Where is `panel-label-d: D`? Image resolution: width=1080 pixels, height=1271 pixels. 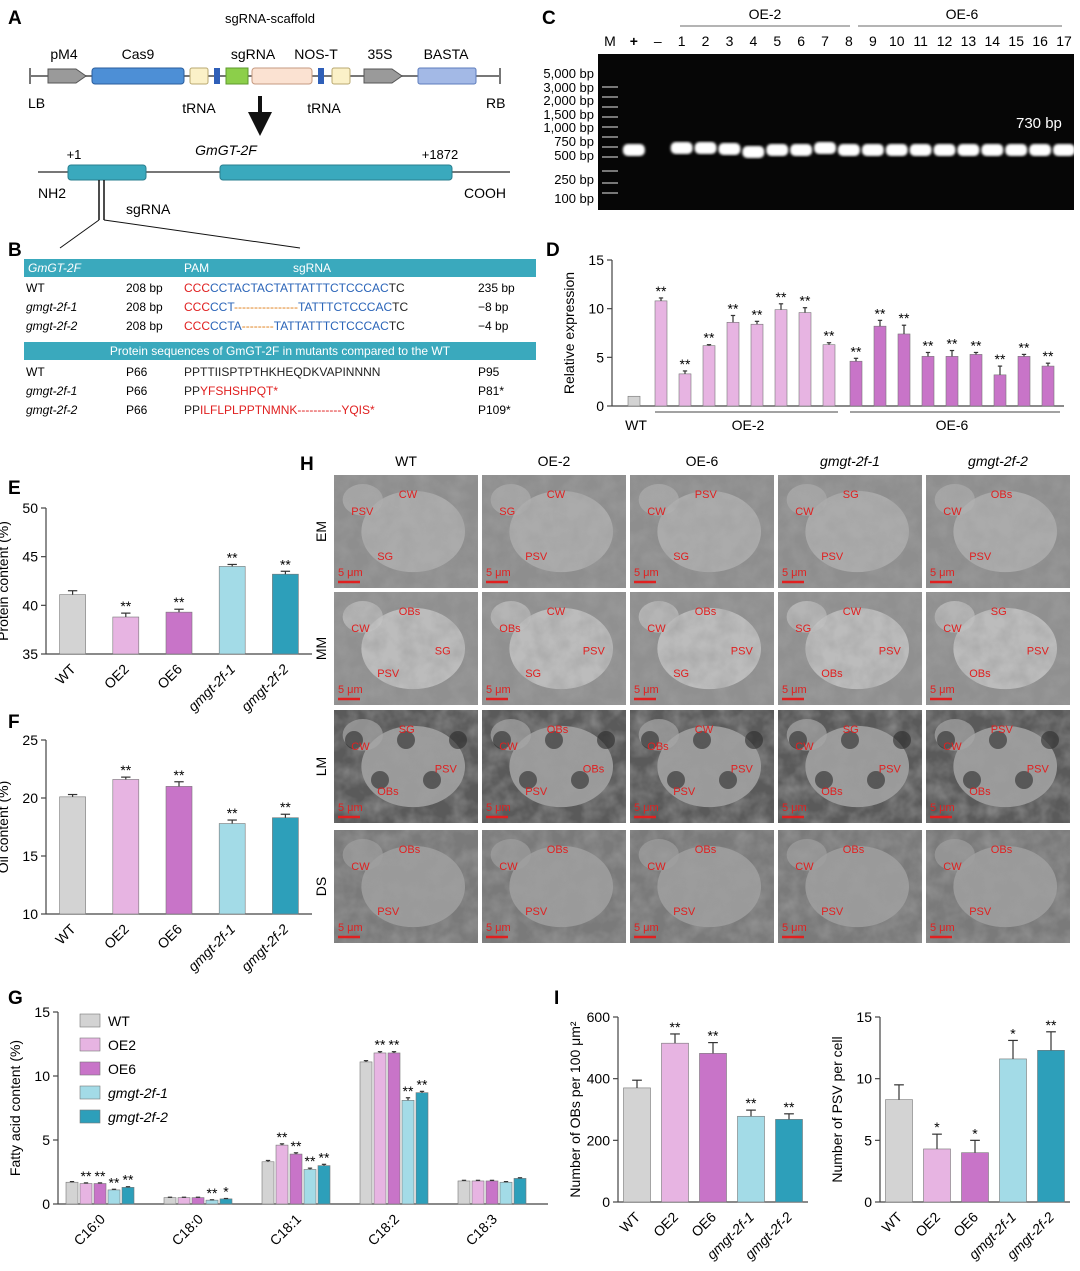
panel-label-d: D is located at coordinates (553, 250).